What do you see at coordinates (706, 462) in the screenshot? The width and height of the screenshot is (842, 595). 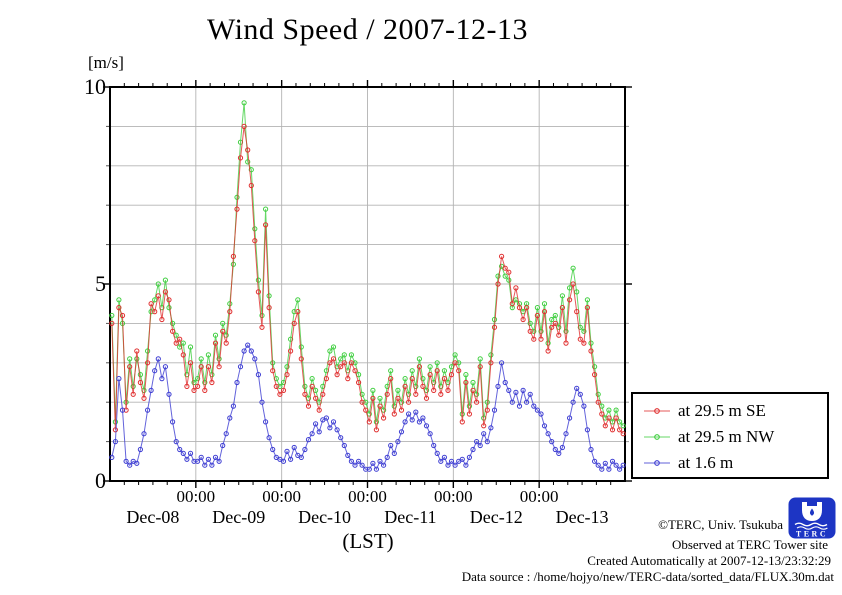 I see `legend-item-label: at 1.6 m` at bounding box center [706, 462].